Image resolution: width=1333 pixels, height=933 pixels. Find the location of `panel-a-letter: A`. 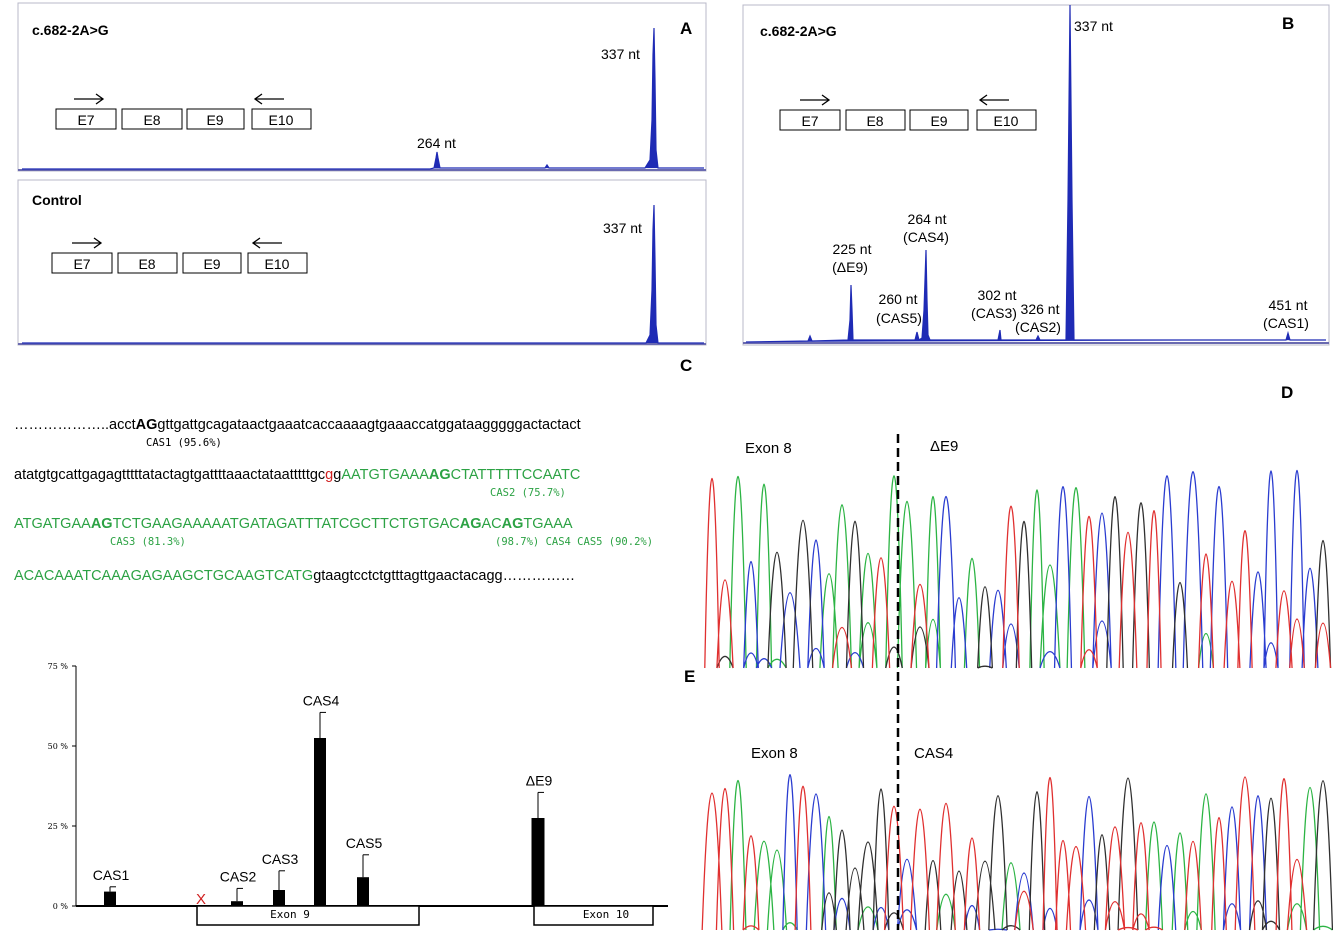

panel-a-letter: A is located at coordinates (686, 28).